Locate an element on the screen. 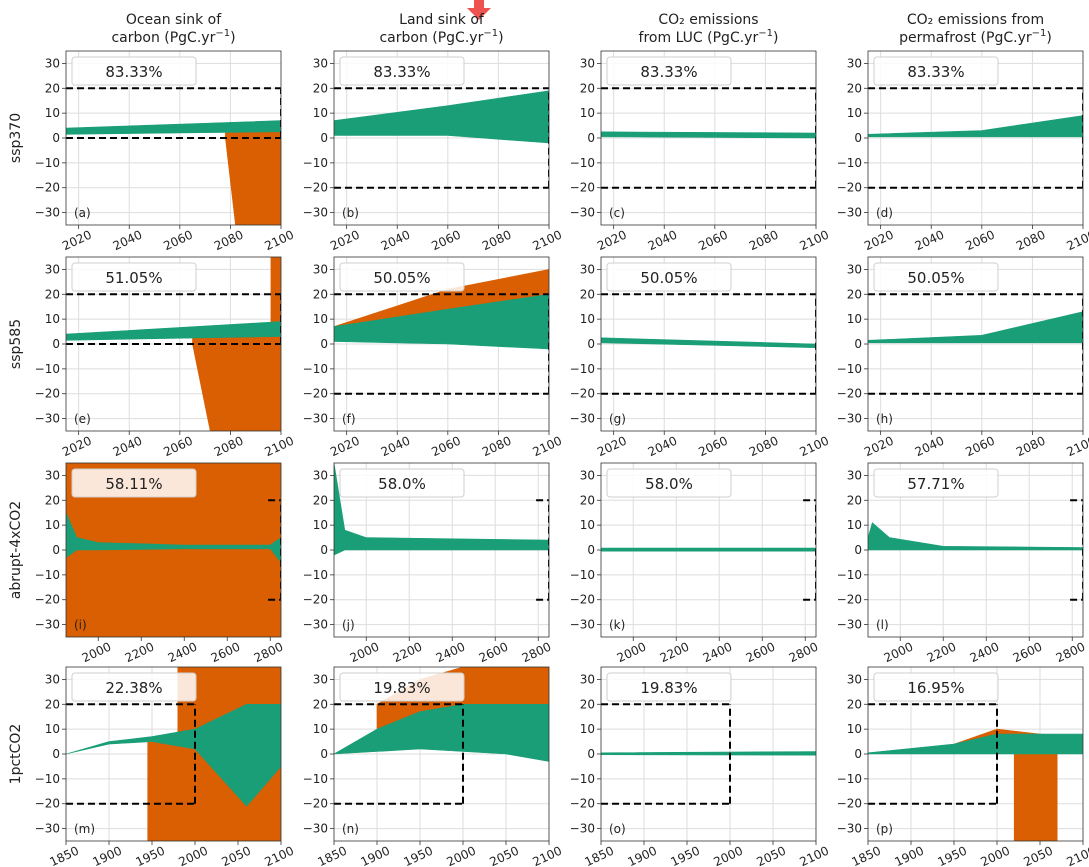 Image resolution: width=1089 pixels, height=867 pixels. percentage-box: 51.05% is located at coordinates (134, 277).